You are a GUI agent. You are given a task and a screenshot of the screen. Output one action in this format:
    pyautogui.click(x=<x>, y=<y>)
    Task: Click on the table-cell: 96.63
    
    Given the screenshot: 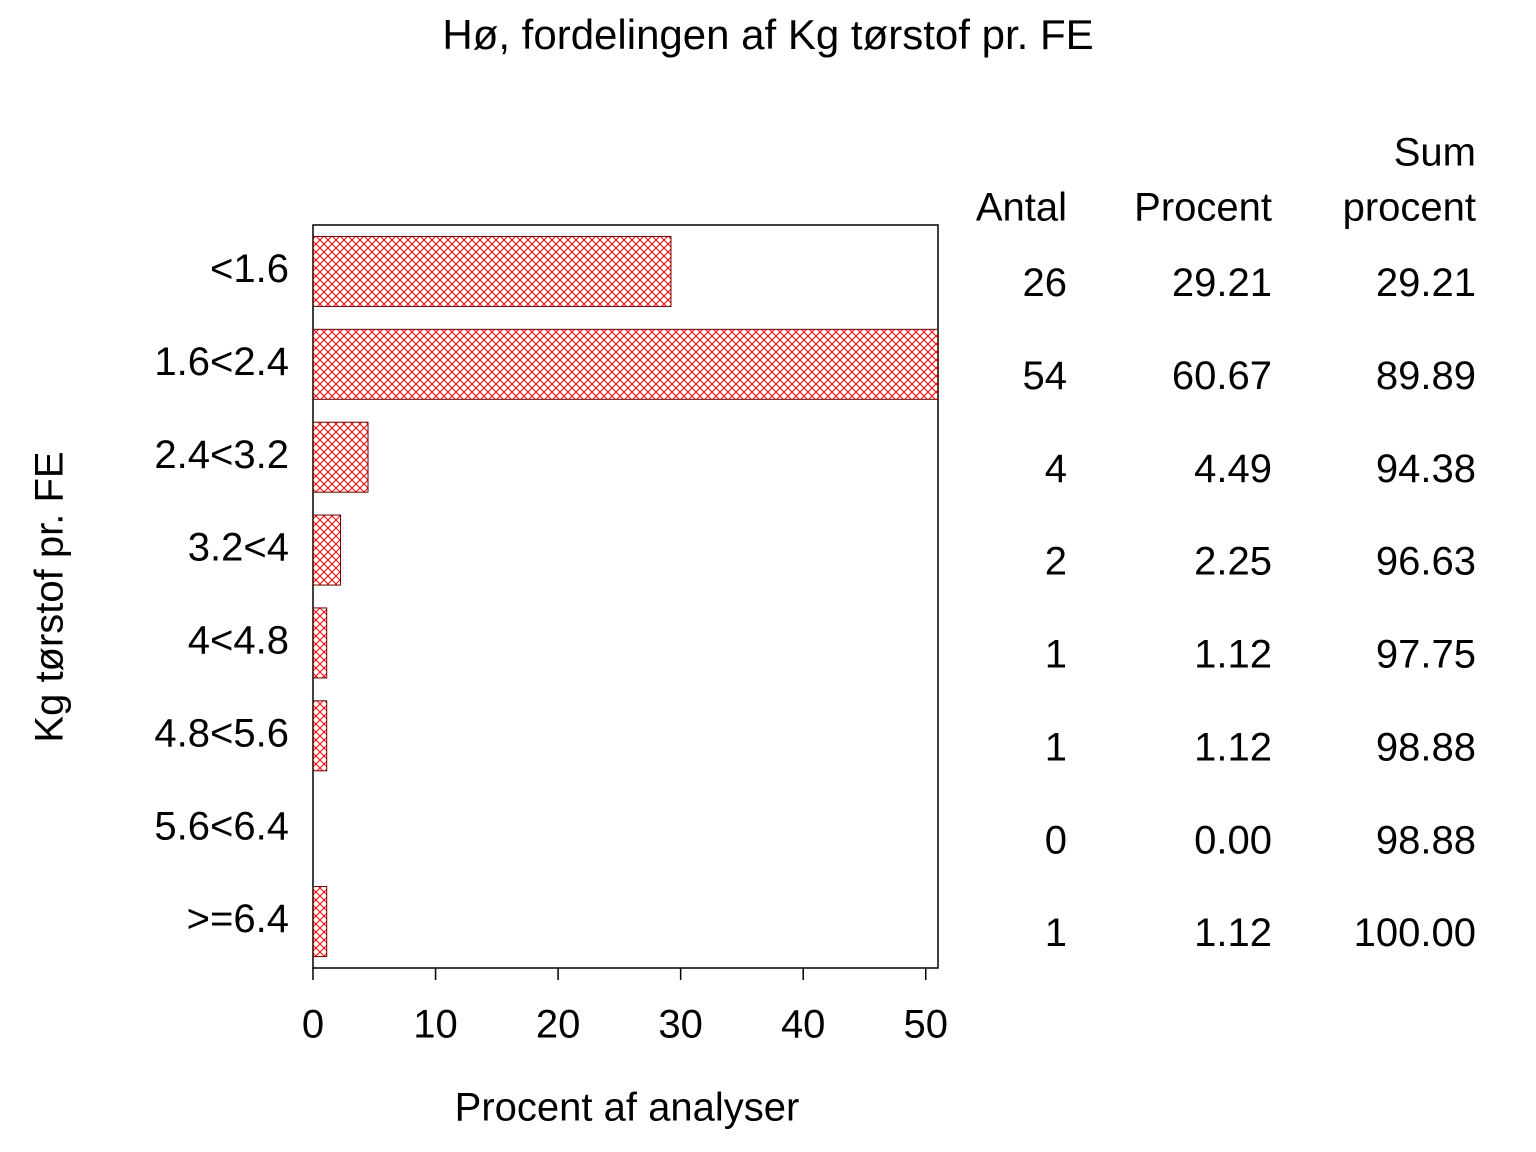 What is the action you would take?
    pyautogui.click(x=1426, y=562)
    